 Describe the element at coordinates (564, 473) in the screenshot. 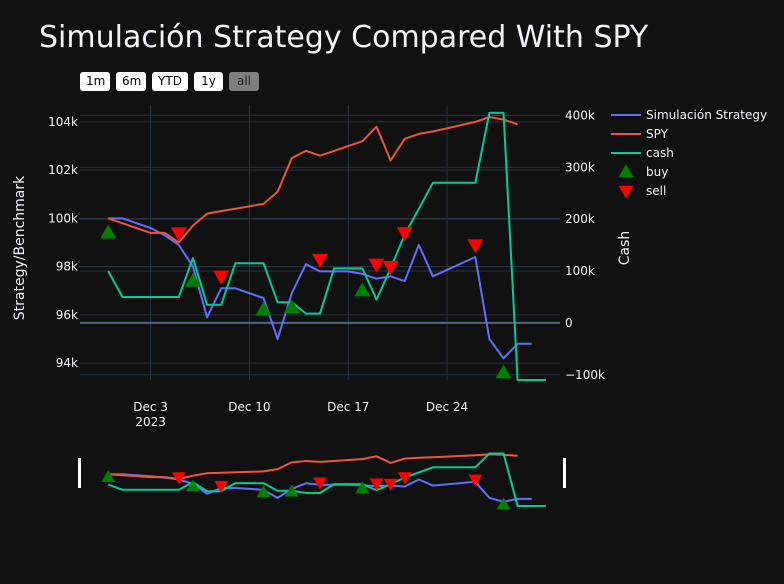

I see `range-slider-handle-right` at that location.